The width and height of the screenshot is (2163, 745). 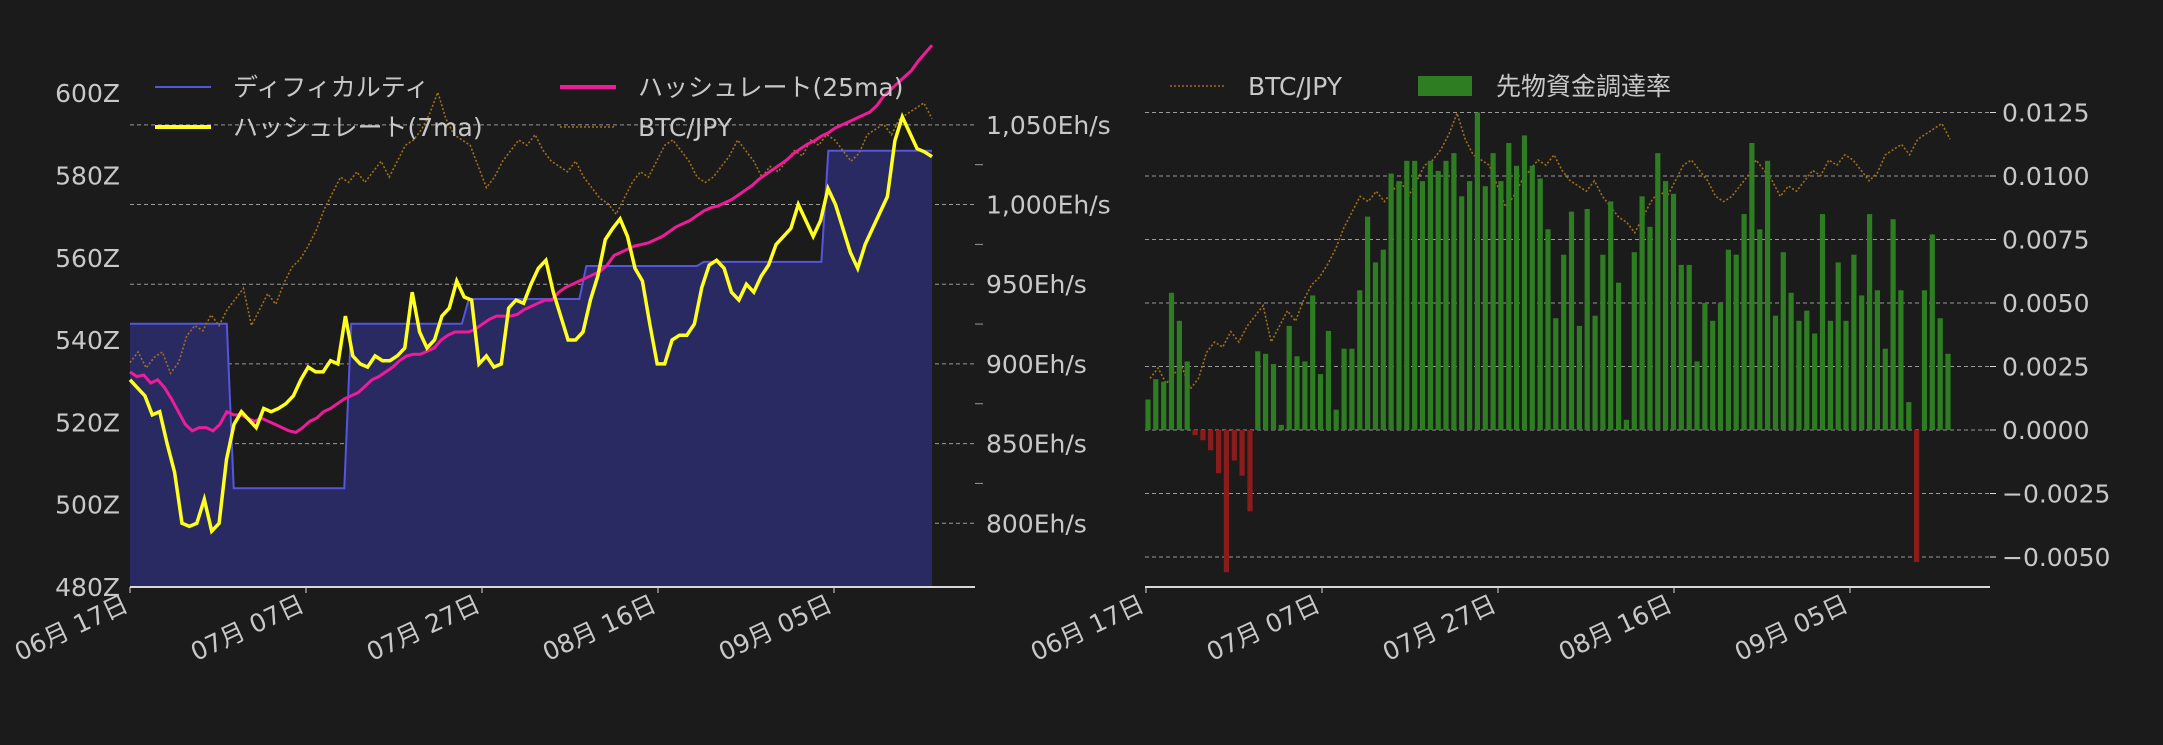 I want to click on y-left-tick-label: 560Z, so click(x=87, y=258).